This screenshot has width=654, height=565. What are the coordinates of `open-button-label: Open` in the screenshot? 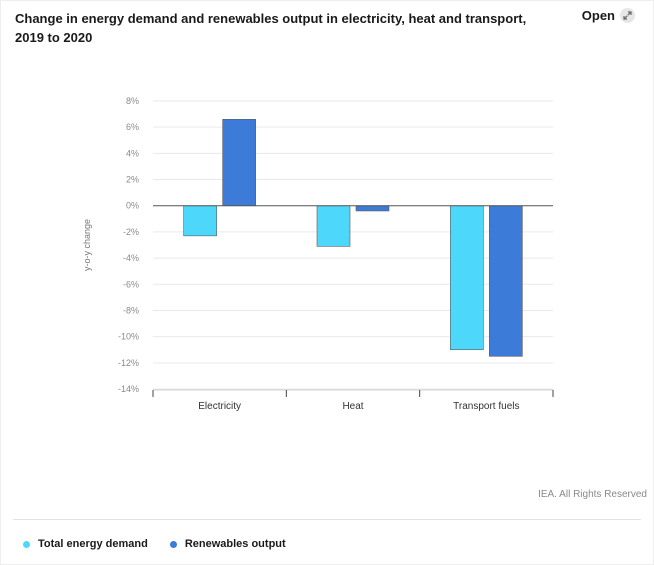 It's located at (598, 15).